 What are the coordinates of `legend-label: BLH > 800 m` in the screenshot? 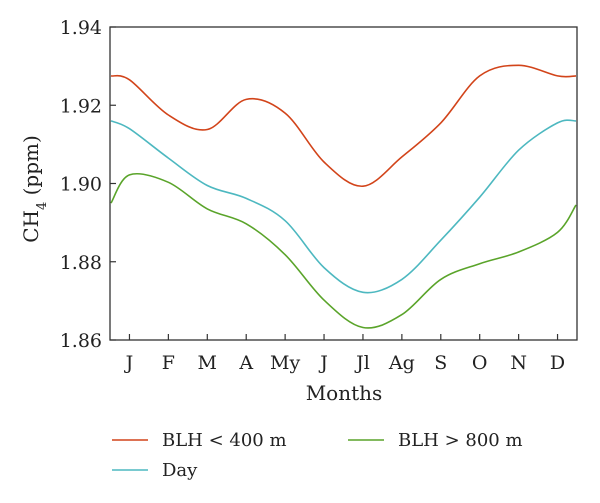 It's located at (460, 440).